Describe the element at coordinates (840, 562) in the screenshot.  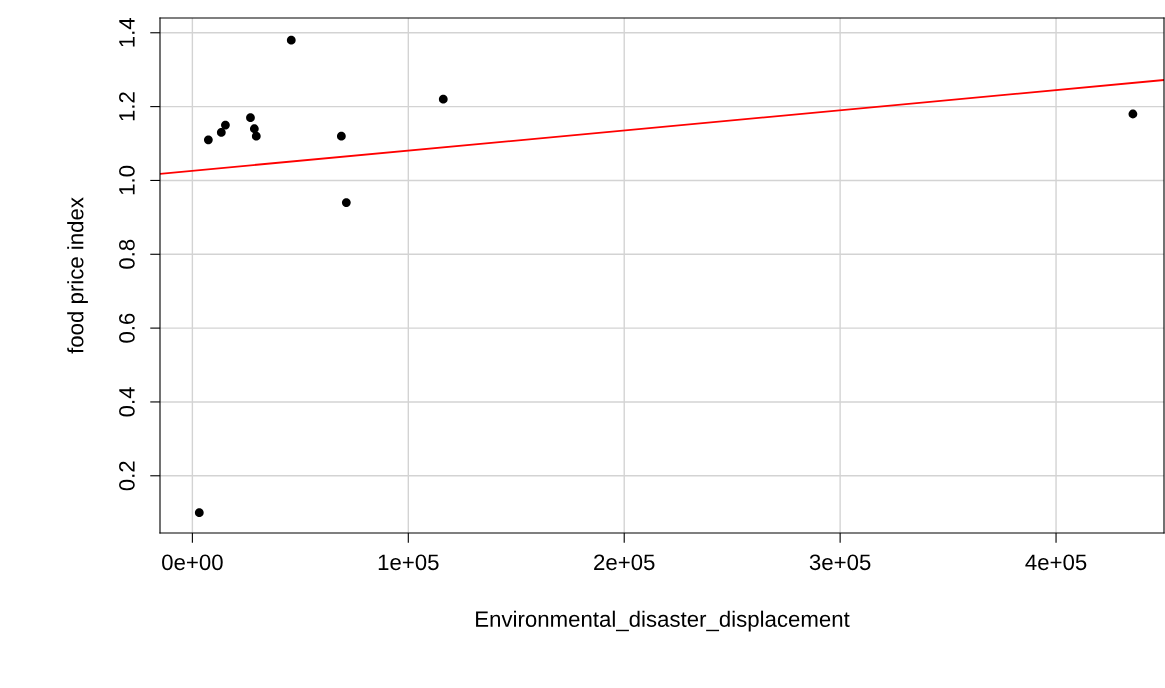
I see `x-tick-label: 3e+05` at that location.